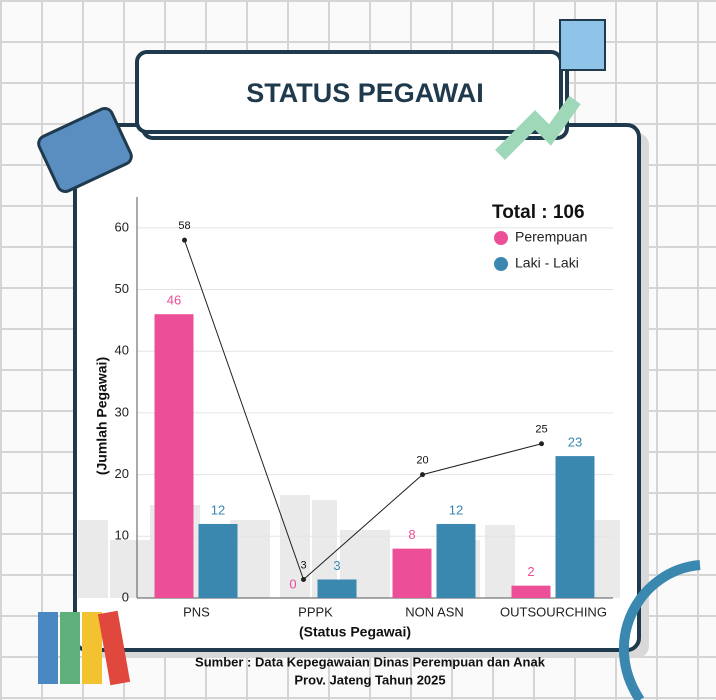  Describe the element at coordinates (125, 596) in the screenshot. I see `y-tick-label: 0` at that location.